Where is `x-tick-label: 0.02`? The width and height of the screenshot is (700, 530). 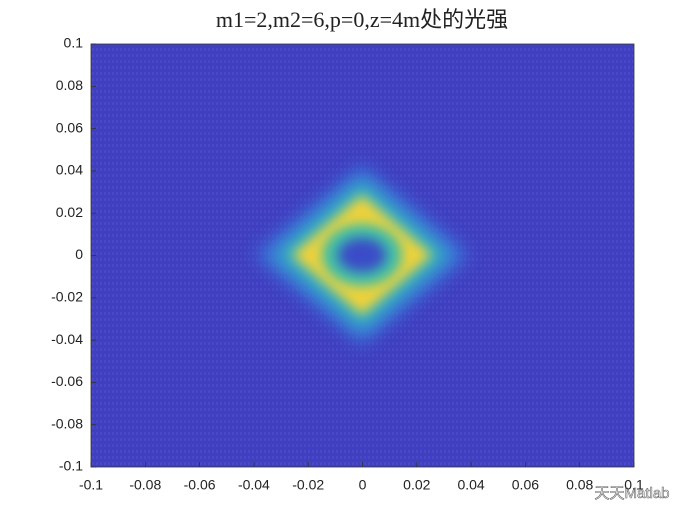 x-tick-label: 0.02 is located at coordinates (416, 485).